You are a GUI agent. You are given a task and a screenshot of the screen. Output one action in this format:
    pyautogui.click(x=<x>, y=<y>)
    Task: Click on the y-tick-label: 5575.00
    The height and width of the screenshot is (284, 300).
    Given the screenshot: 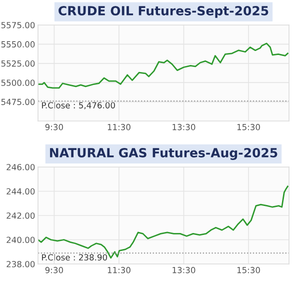 What is the action you would take?
    pyautogui.click(x=18, y=25)
    